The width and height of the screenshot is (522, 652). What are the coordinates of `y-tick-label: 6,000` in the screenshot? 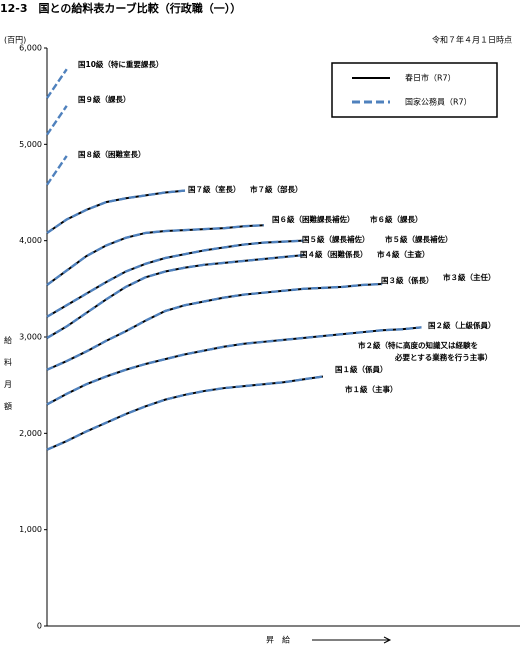 It's located at (30, 48).